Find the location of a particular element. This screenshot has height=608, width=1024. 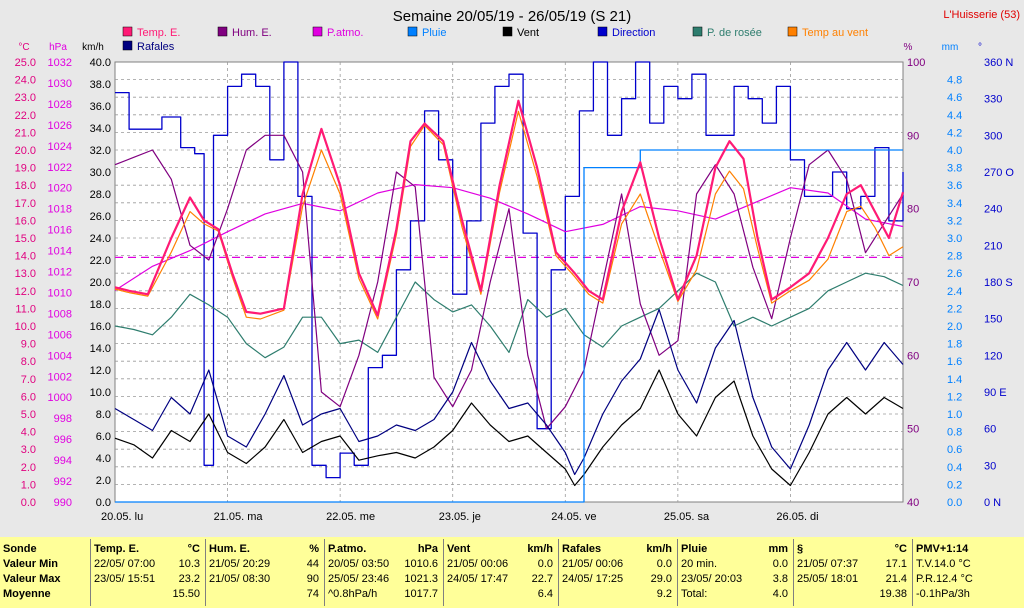

rain-unit-label: mm is located at coordinates (950, 47).